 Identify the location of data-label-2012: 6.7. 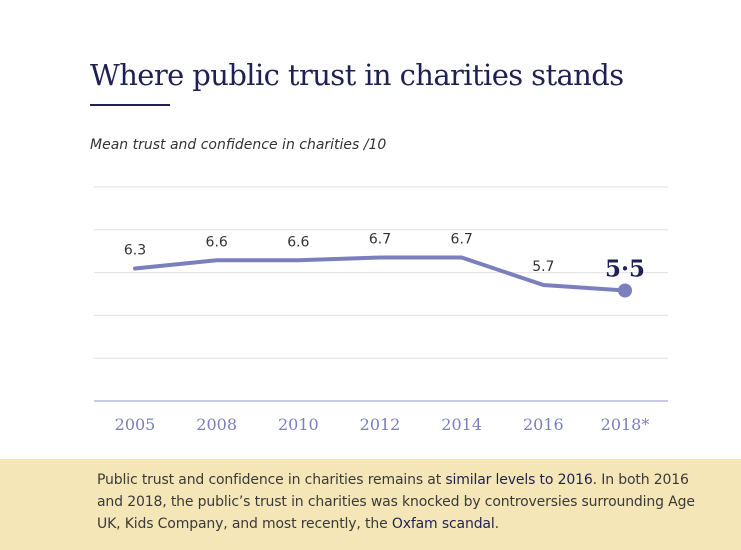
(380, 240).